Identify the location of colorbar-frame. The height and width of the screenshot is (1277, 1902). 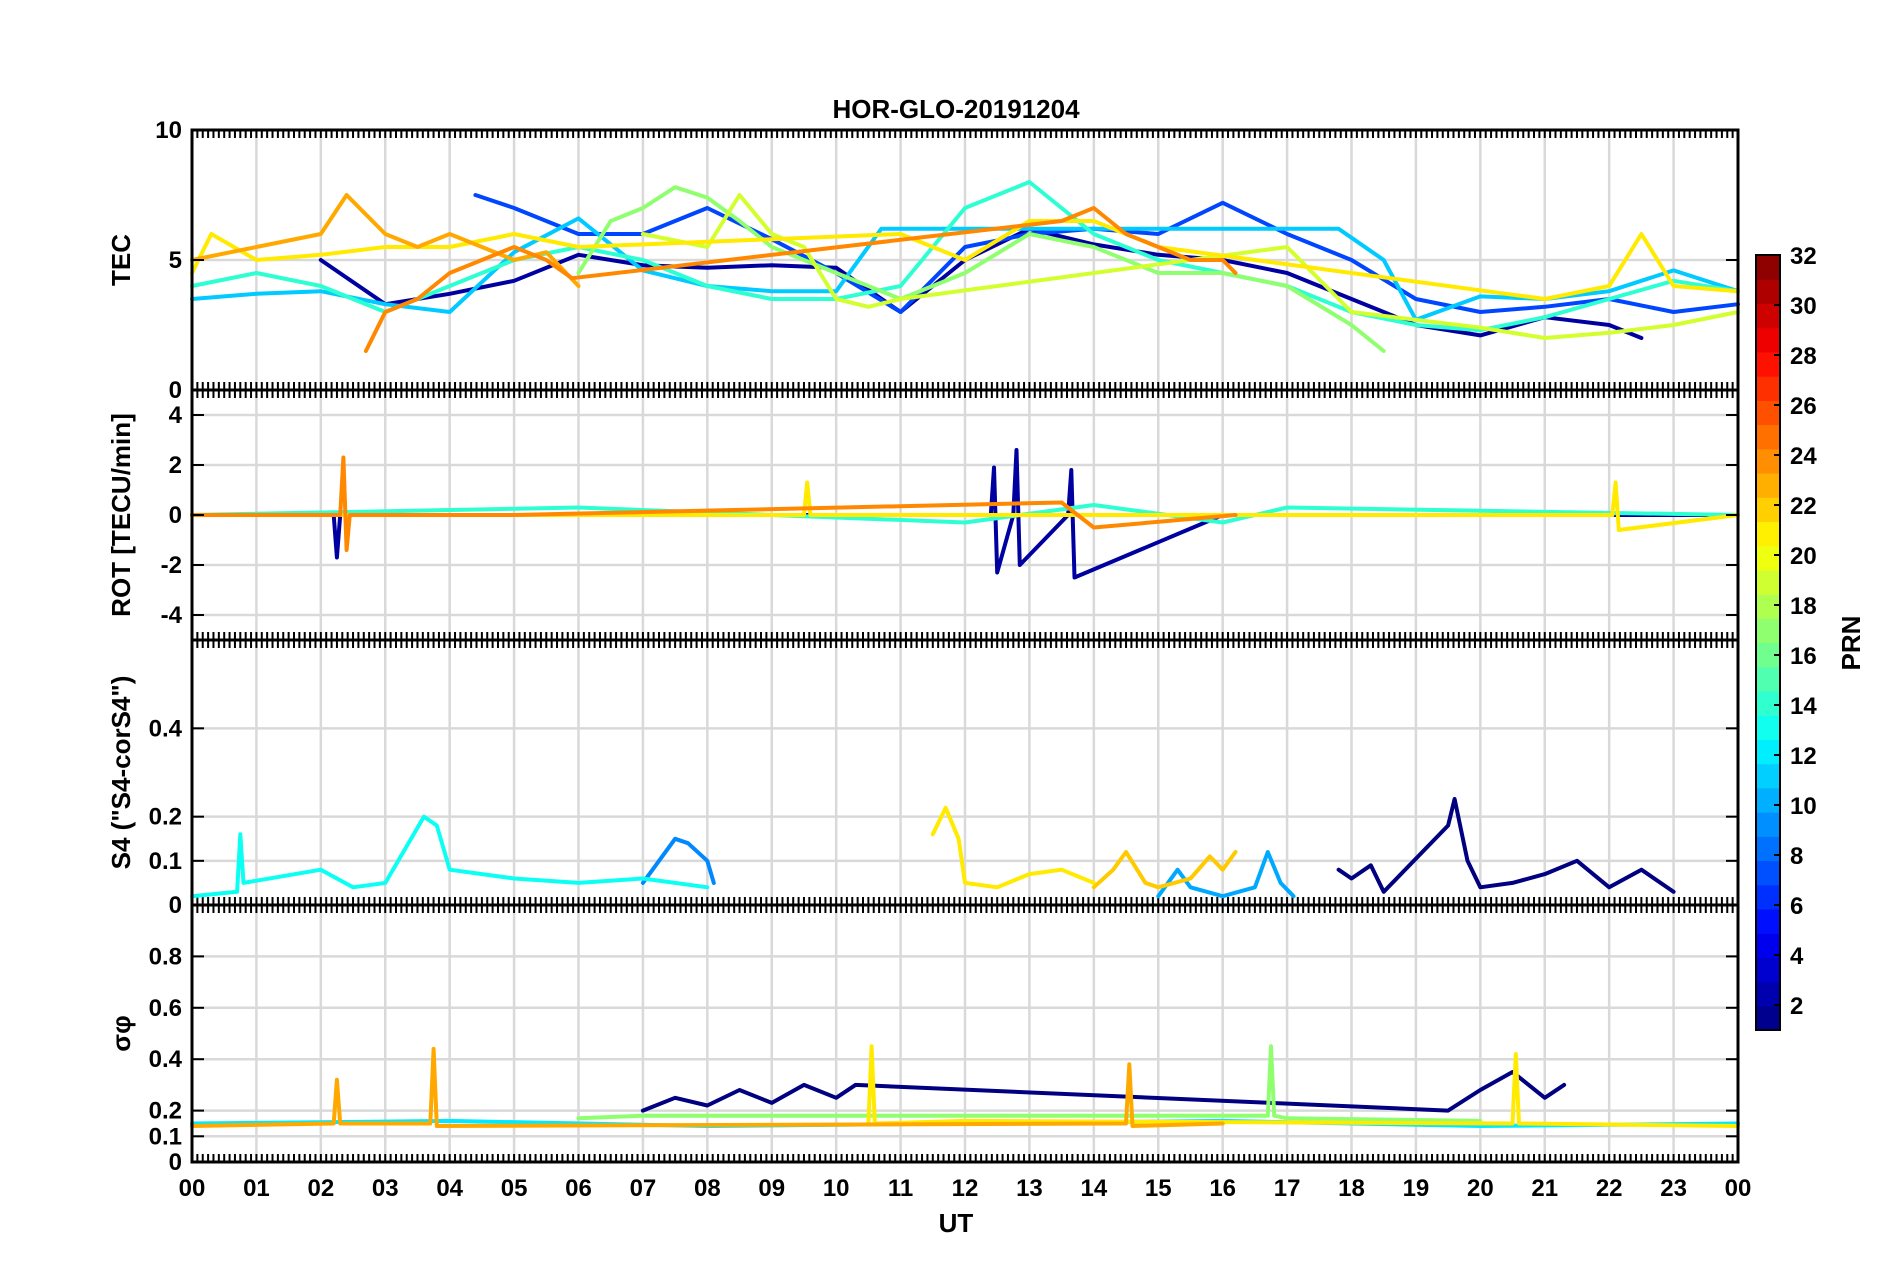
(1768, 642).